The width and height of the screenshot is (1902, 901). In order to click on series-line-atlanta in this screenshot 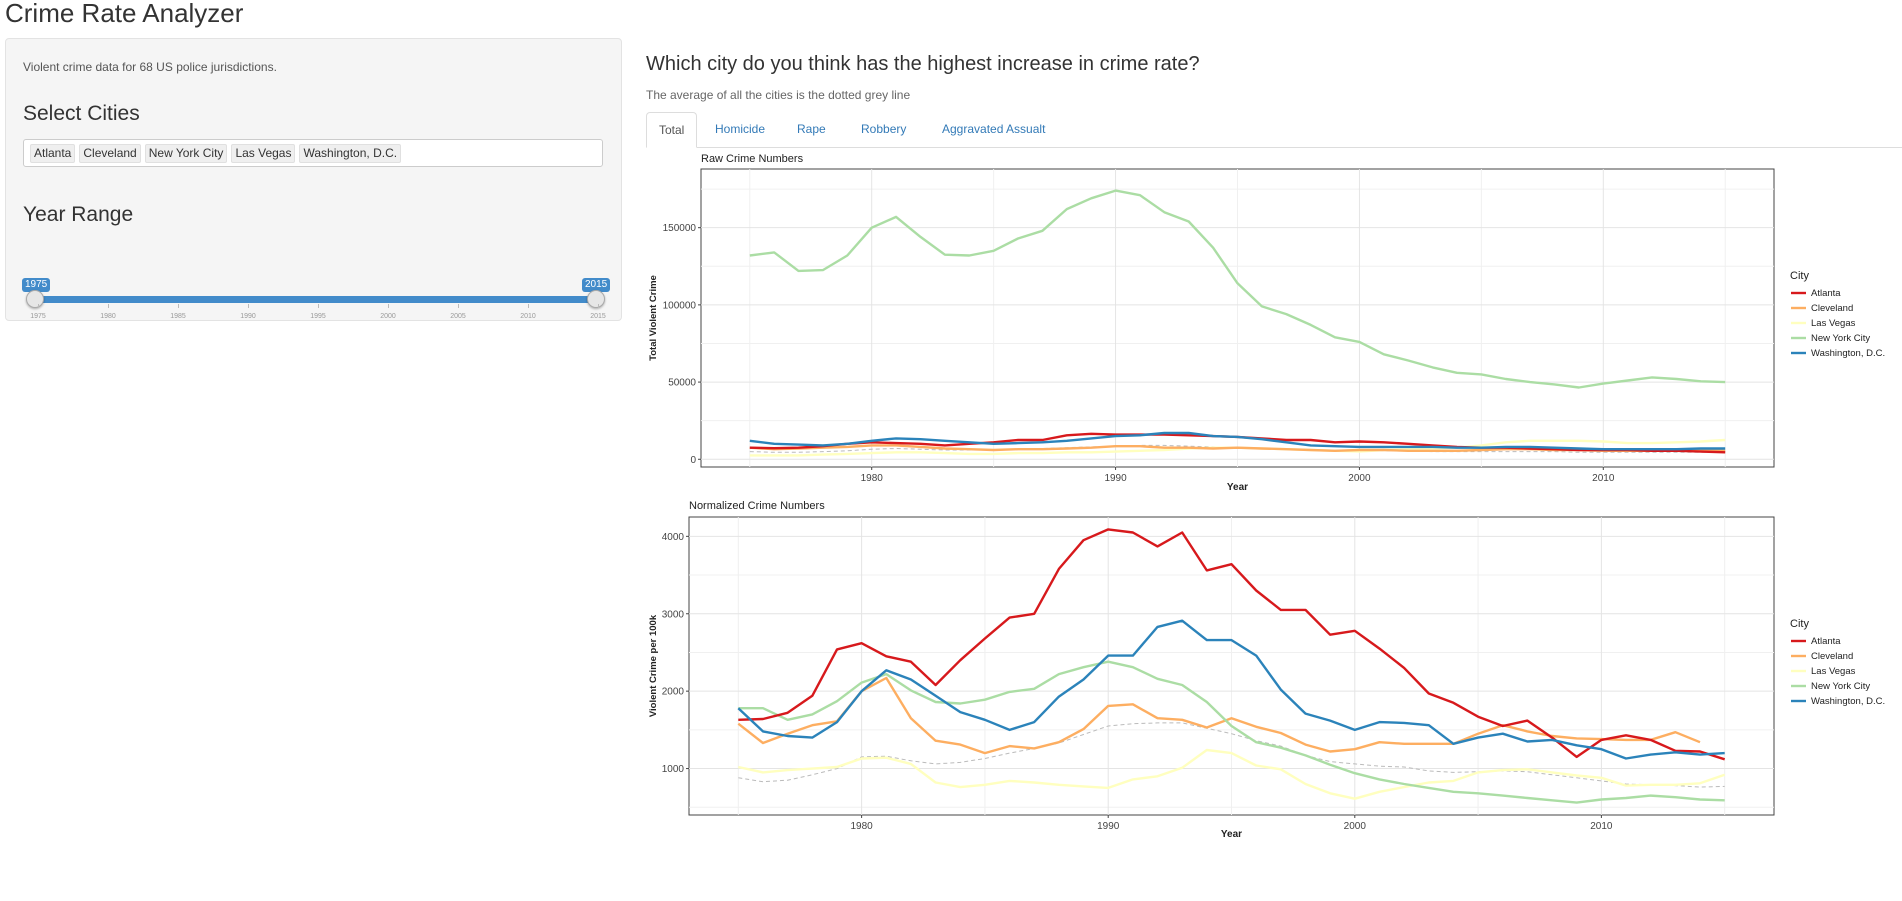, I will do `click(1232, 644)`.